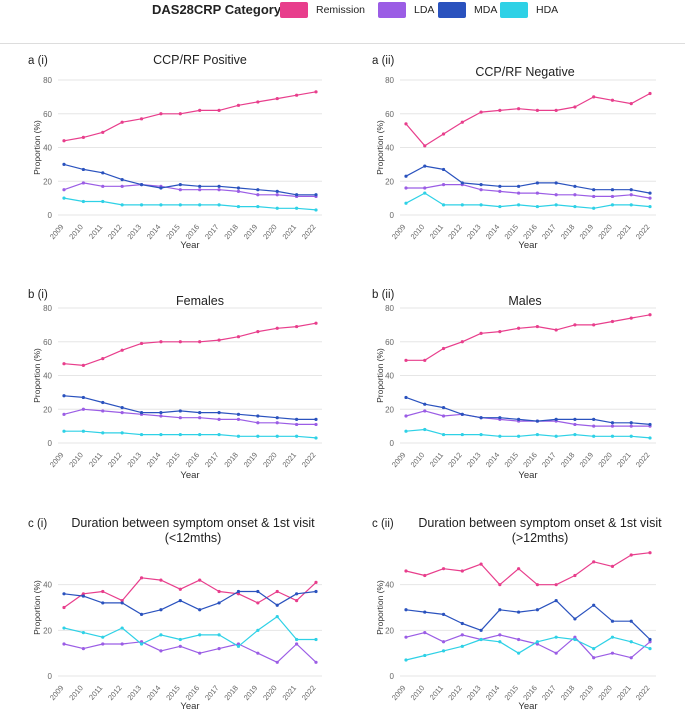  What do you see at coordinates (389, 342) in the screenshot?
I see `p3-ytick-60: 60` at bounding box center [389, 342].